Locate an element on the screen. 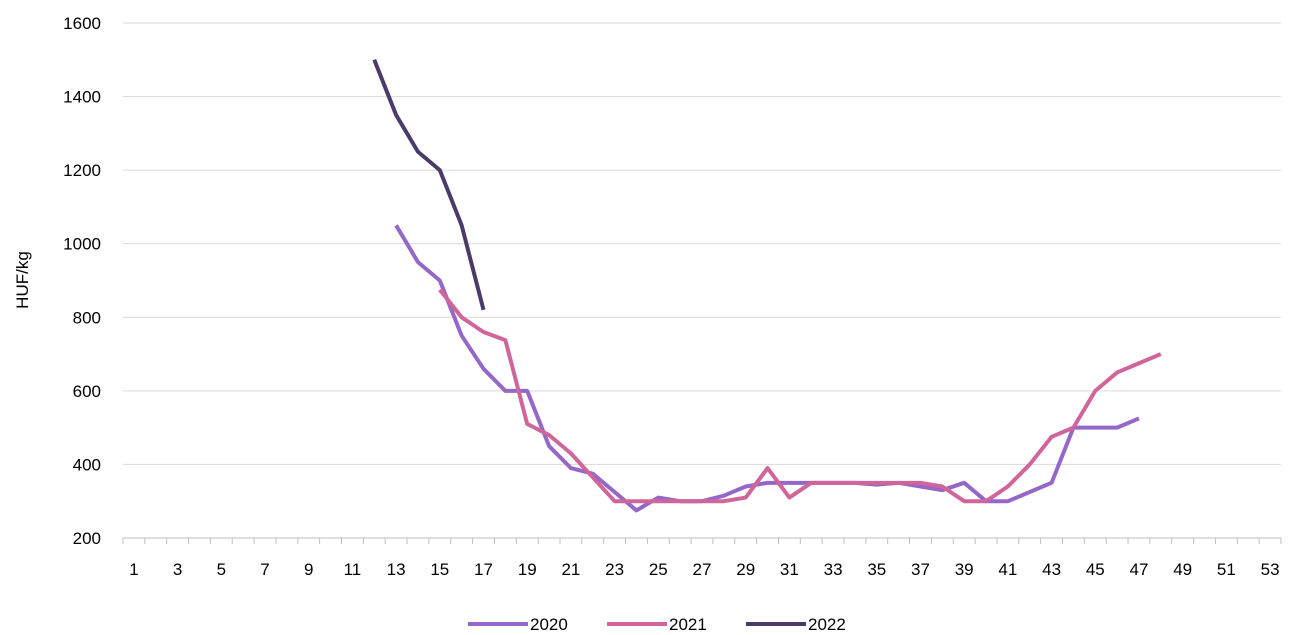 The image size is (1298, 635). y-tick-label: 800 is located at coordinates (87, 317).